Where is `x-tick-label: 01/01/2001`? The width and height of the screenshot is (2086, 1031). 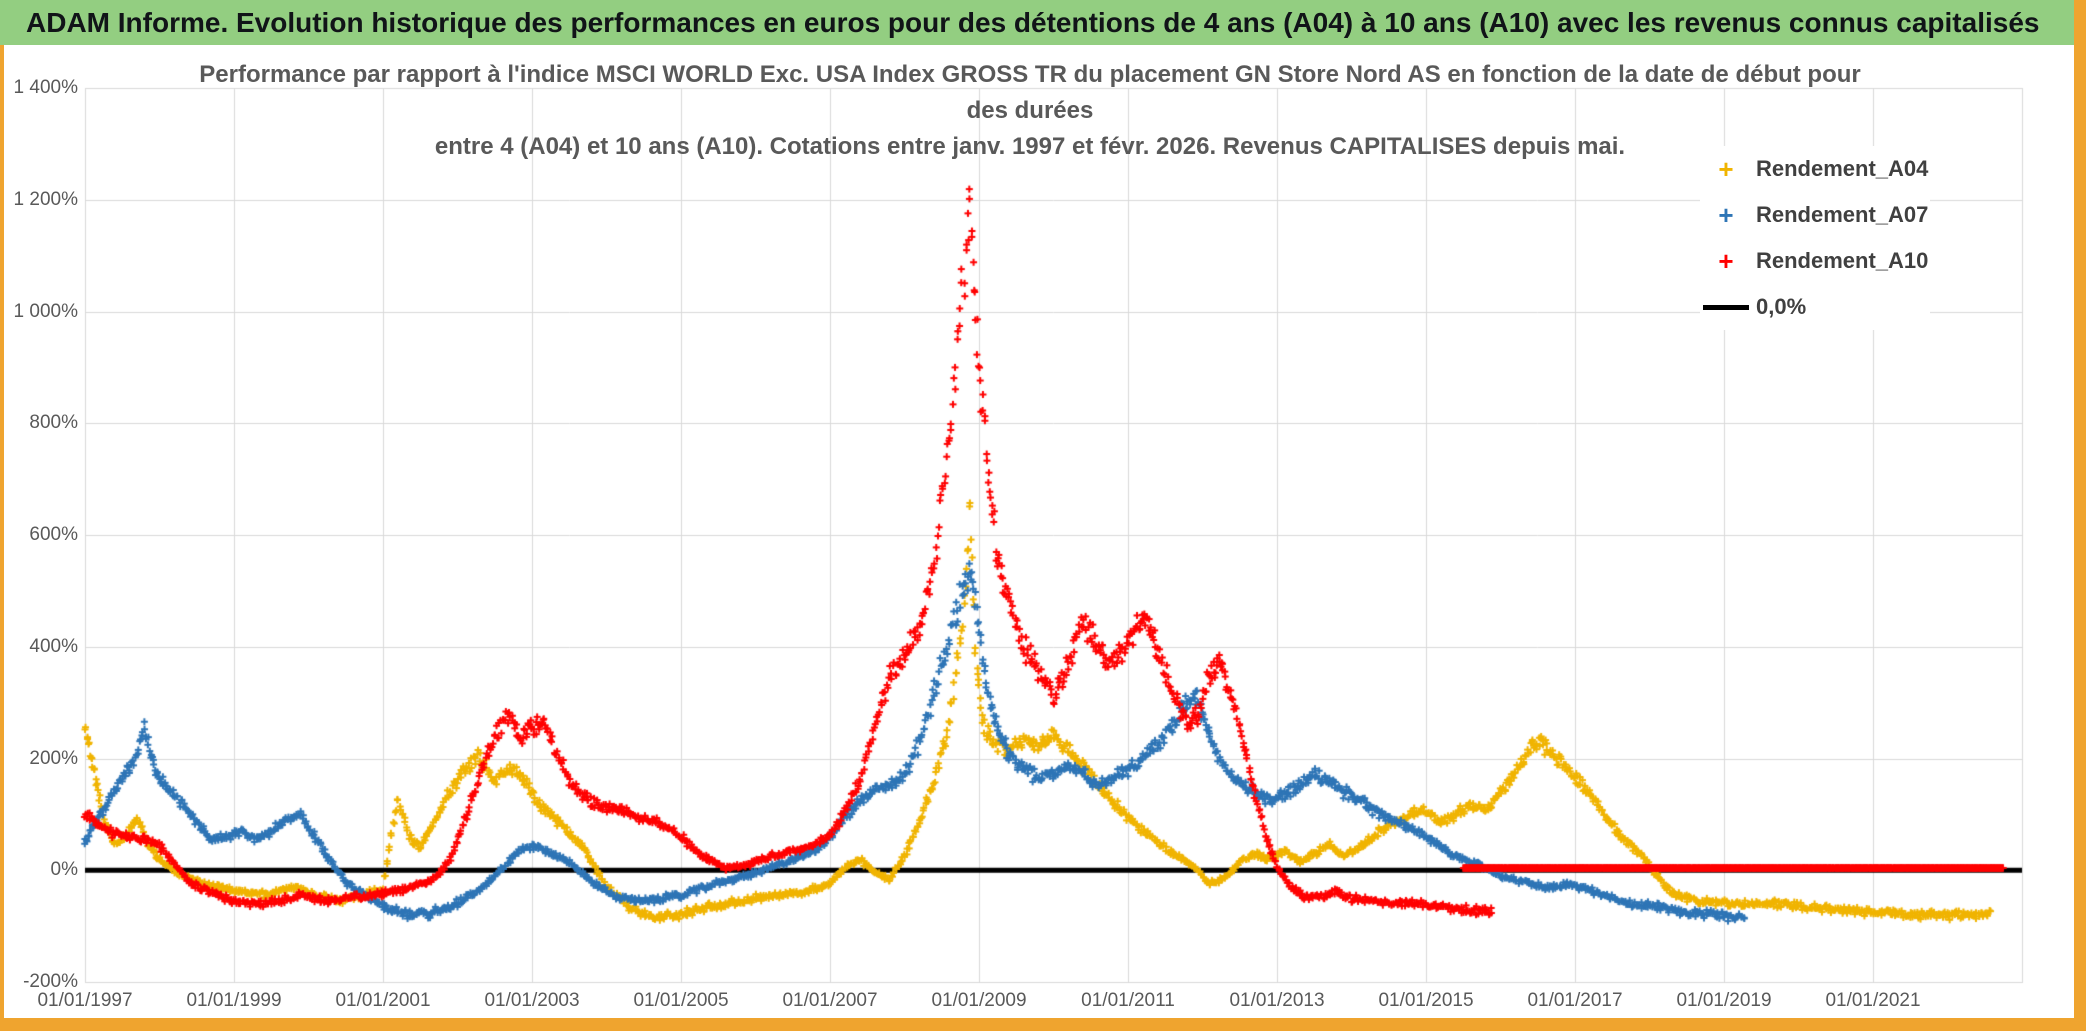
x-tick-label: 01/01/2001 is located at coordinates (383, 1000).